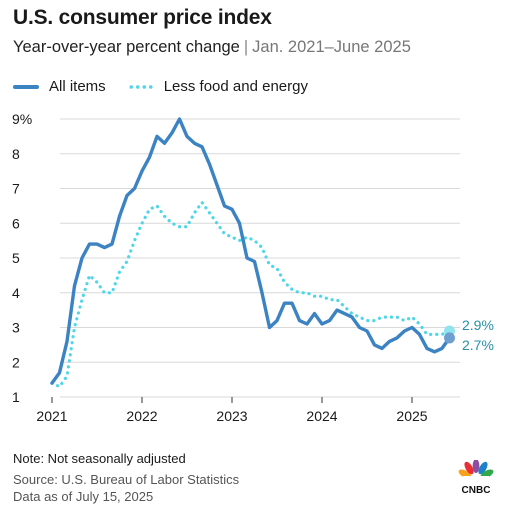  What do you see at coordinates (16, 189) in the screenshot?
I see `y-tick-label: 7` at bounding box center [16, 189].